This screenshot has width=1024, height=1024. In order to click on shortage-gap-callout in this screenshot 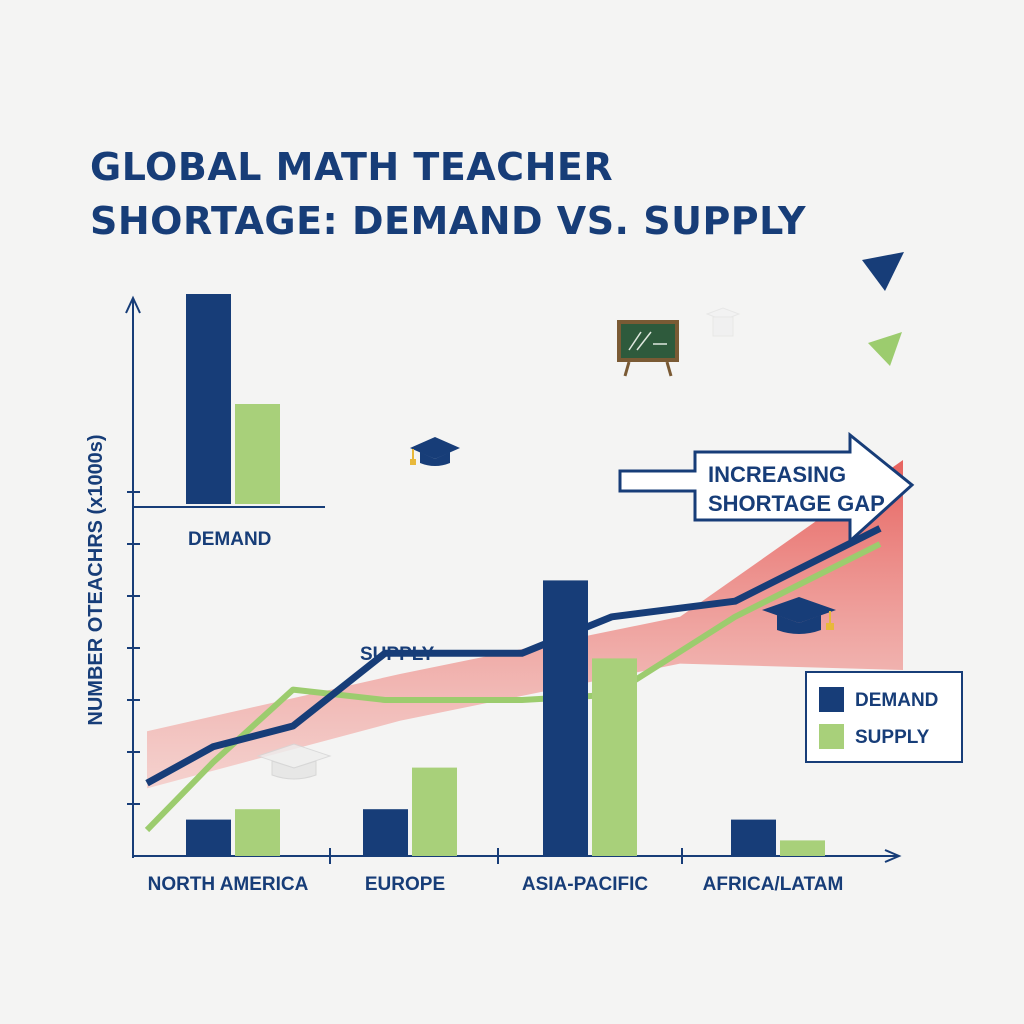, I will do `click(766, 488)`.